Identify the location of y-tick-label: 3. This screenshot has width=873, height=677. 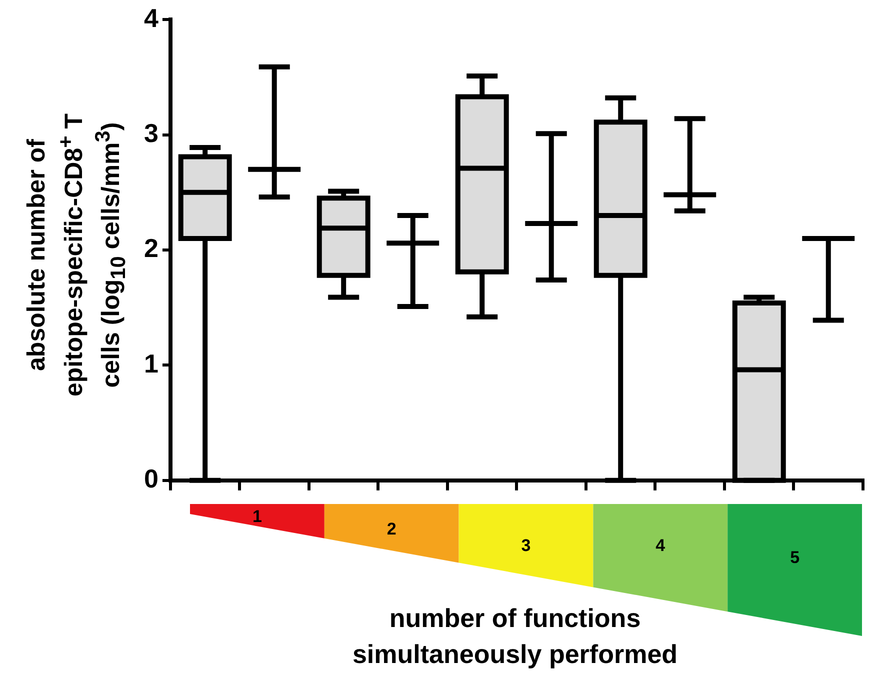
(151, 133).